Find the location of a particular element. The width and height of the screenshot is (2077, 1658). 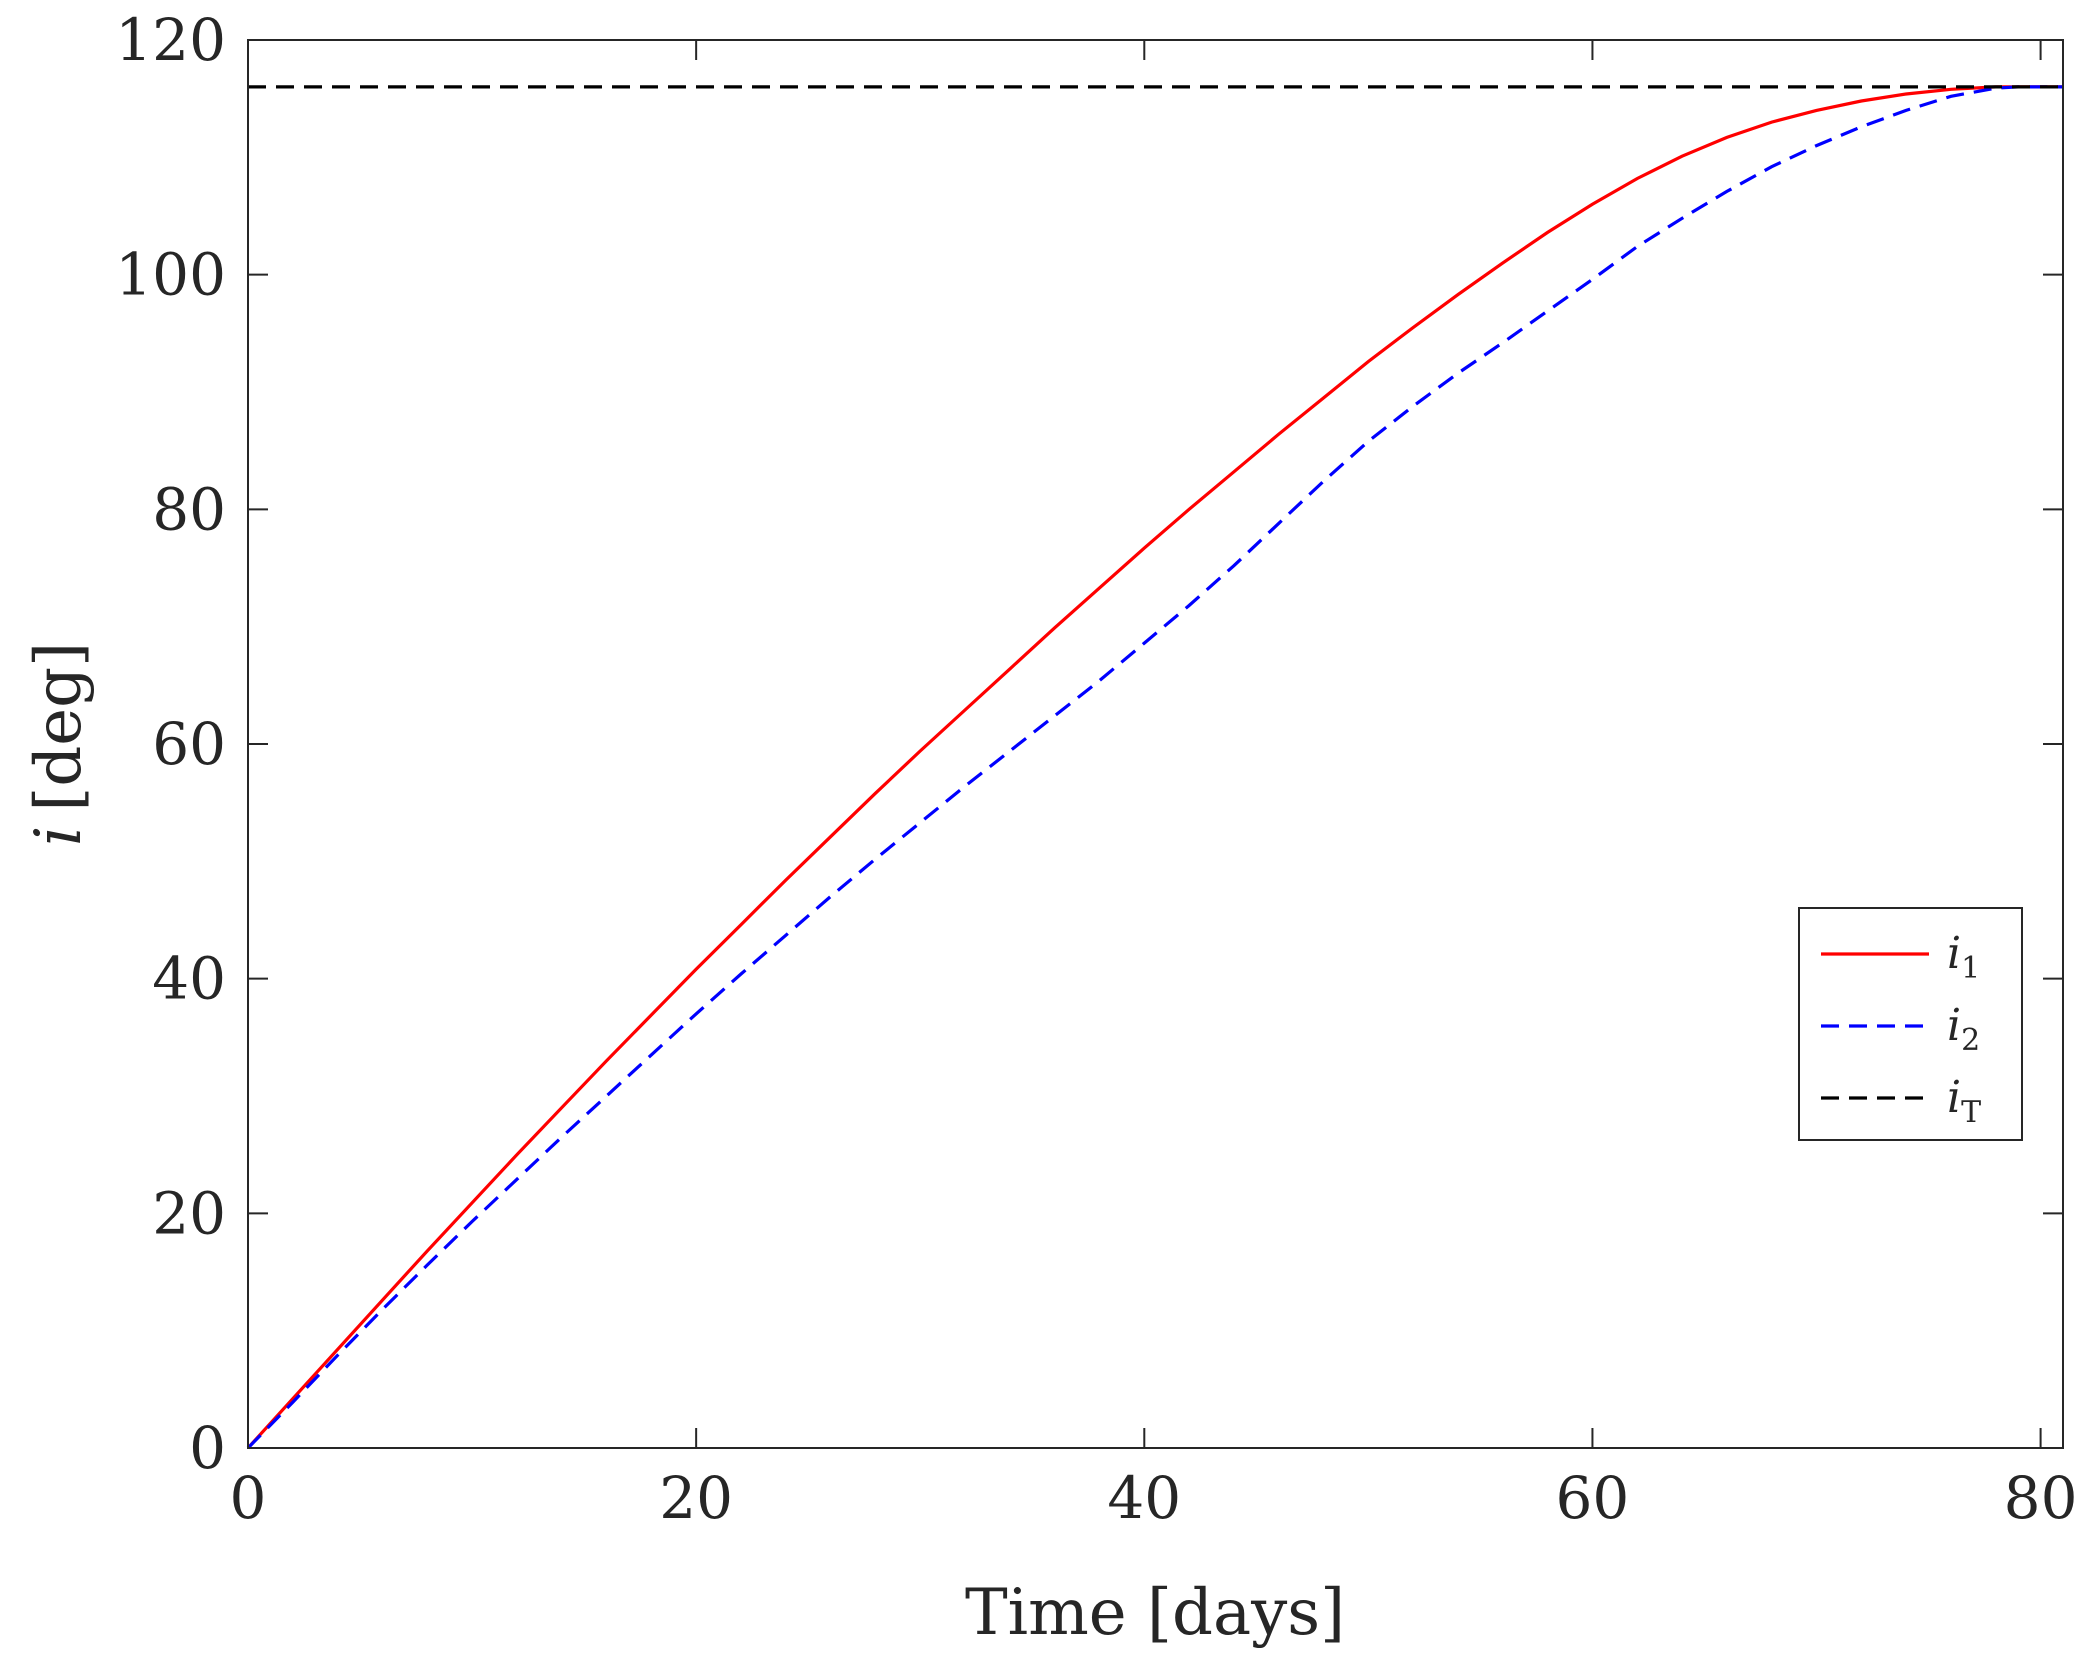

y-tick-label: 60 is located at coordinates (189, 744).